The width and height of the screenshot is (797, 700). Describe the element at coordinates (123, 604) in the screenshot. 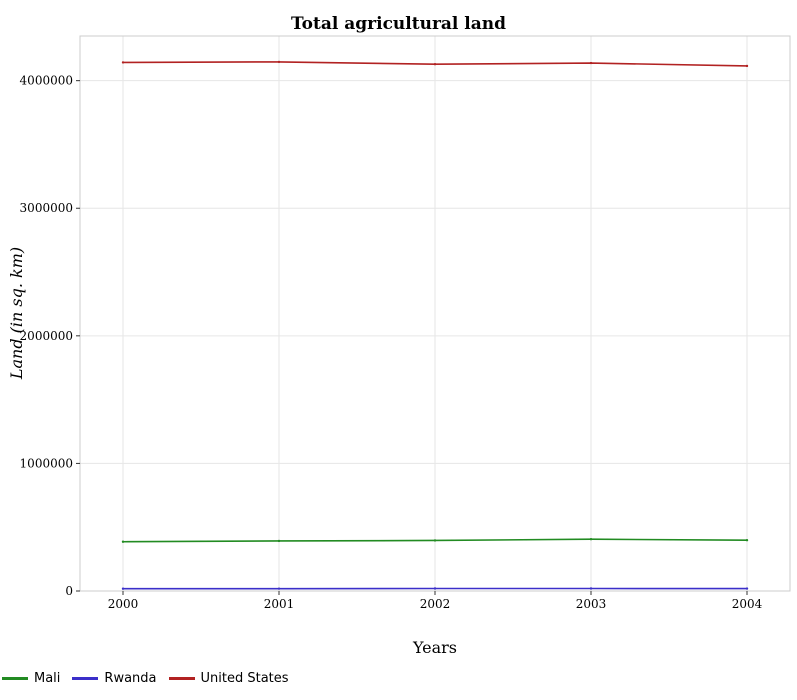

I see `x-tick-label: 2000` at that location.